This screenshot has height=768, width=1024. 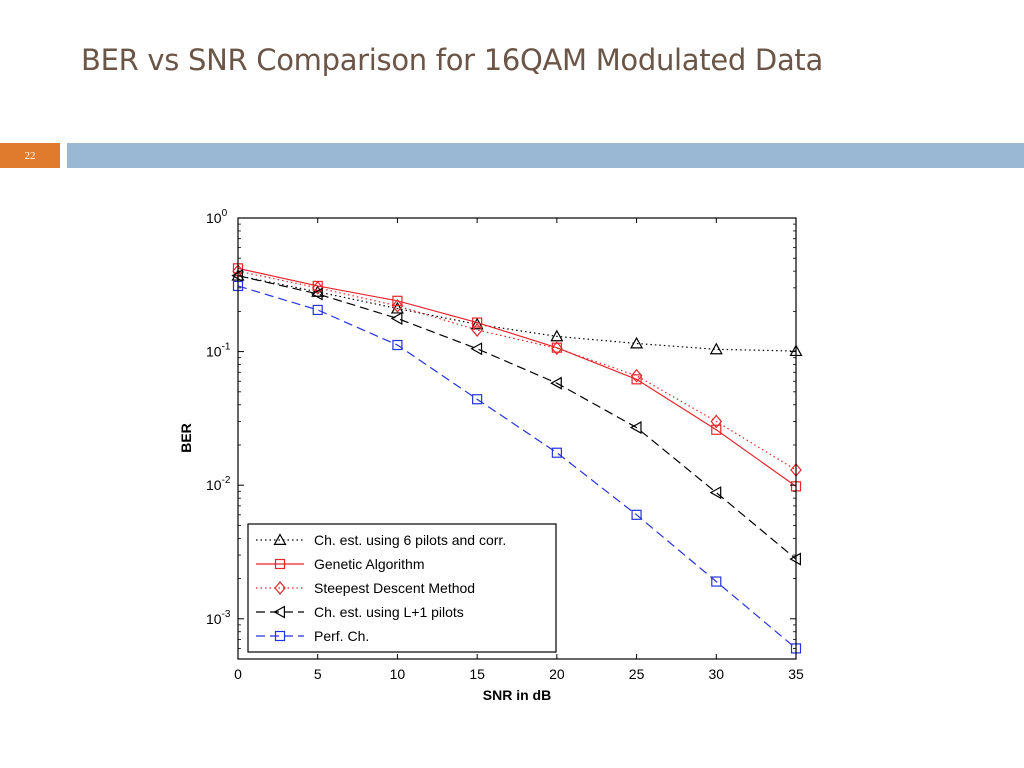 What do you see at coordinates (796, 674) in the screenshot?
I see `x-tick-label: 35` at bounding box center [796, 674].